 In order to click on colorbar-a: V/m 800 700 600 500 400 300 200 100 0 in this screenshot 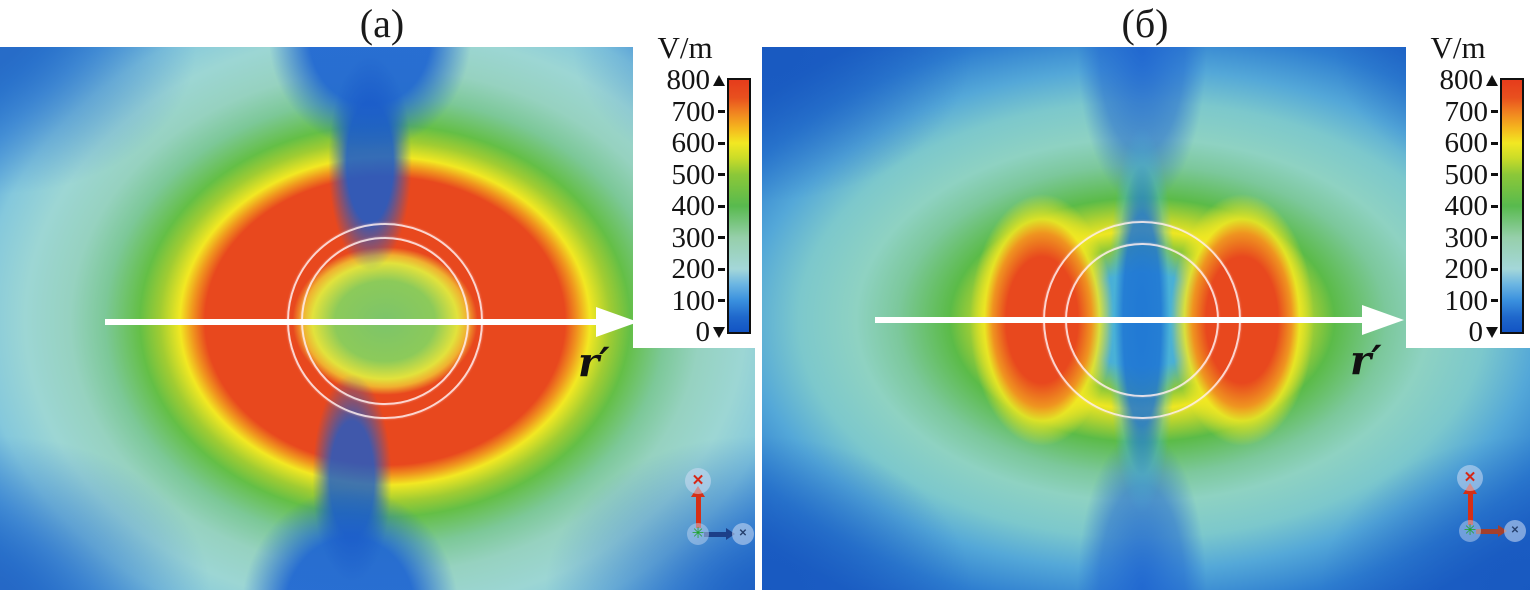, I will do `click(695, 189)`.